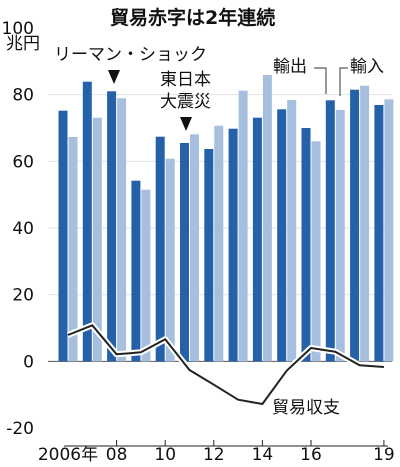  I want to click on x-tick-label: 12, so click(214, 455).